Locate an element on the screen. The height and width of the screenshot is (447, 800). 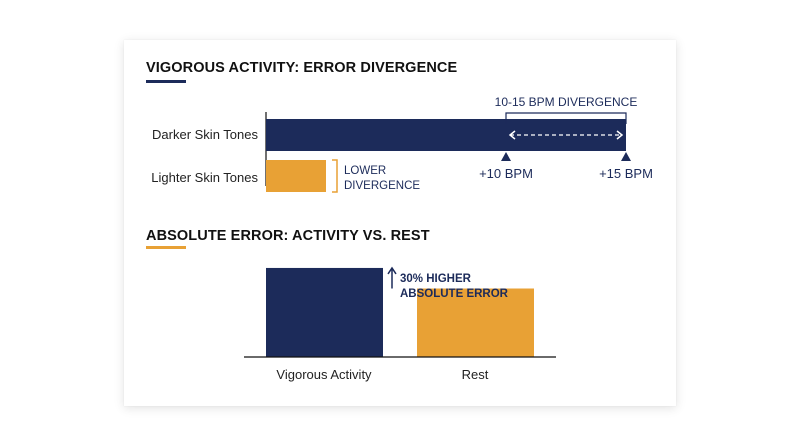
bar-vigorous-activity is located at coordinates (324, 312).